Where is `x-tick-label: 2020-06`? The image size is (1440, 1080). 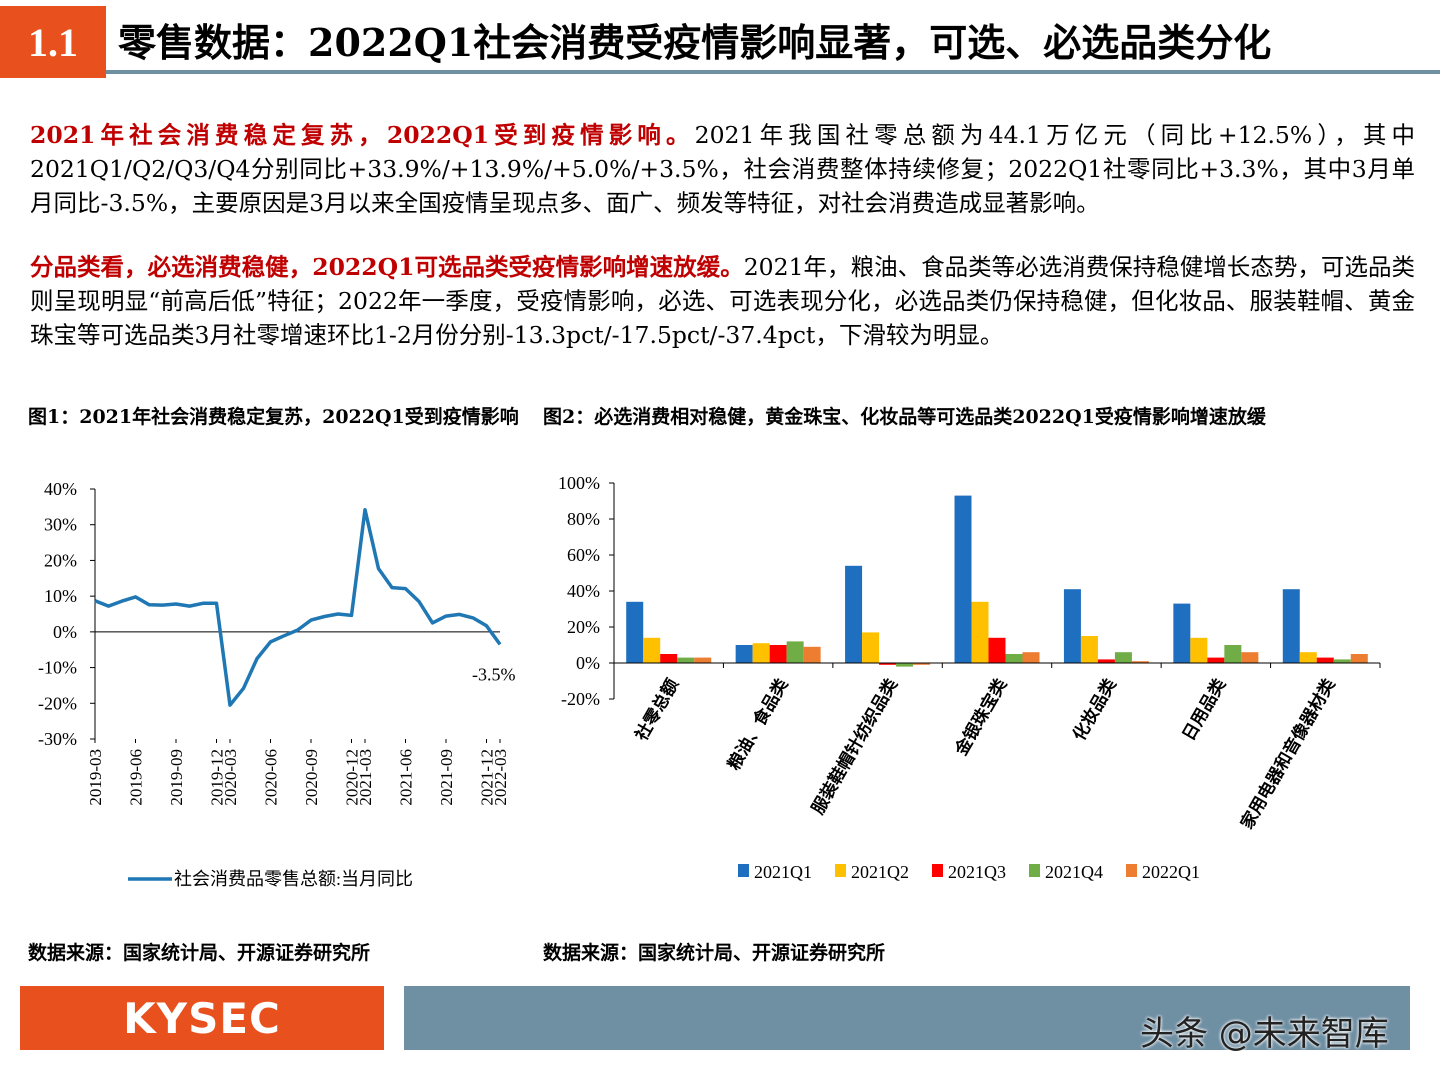 x-tick-label: 2020-06 is located at coordinates (271, 777).